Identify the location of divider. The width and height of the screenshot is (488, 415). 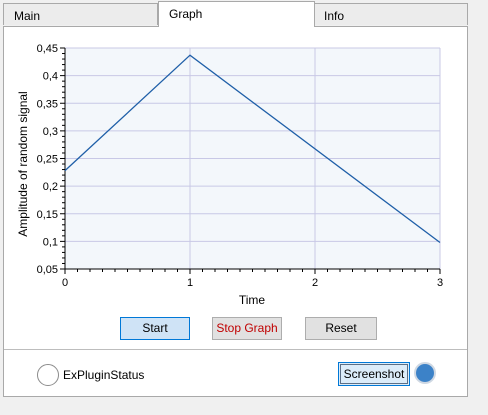
(235, 349).